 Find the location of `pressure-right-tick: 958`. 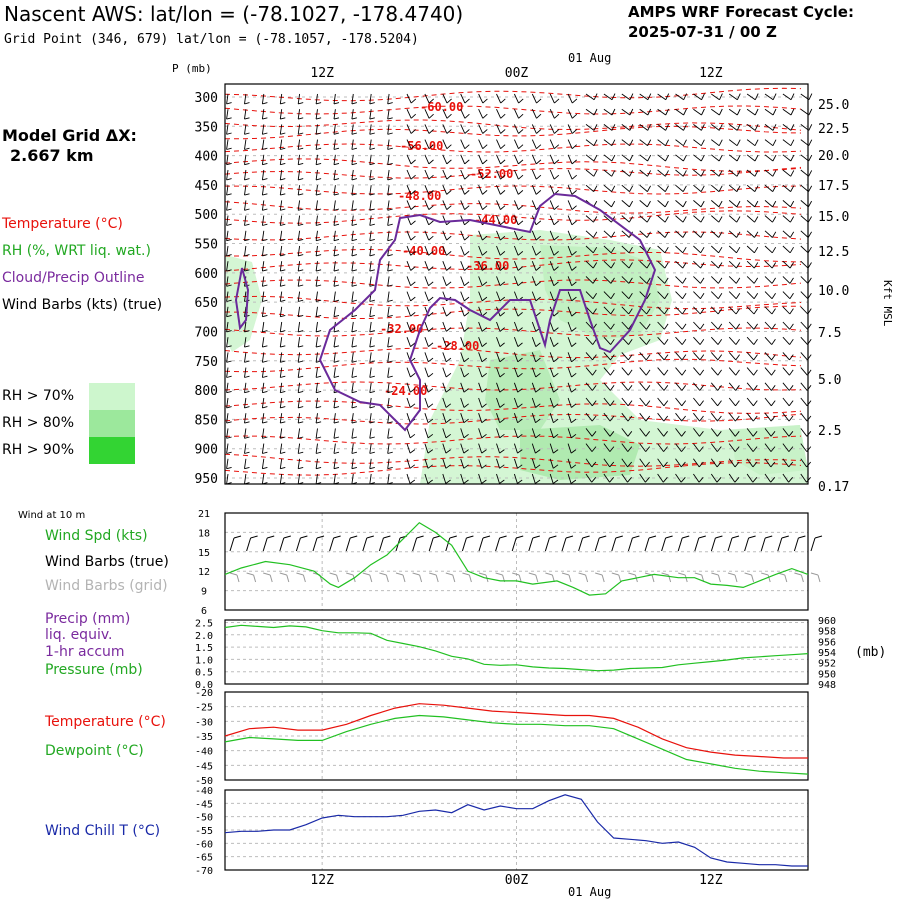

pressure-right-tick: 958 is located at coordinates (827, 632).